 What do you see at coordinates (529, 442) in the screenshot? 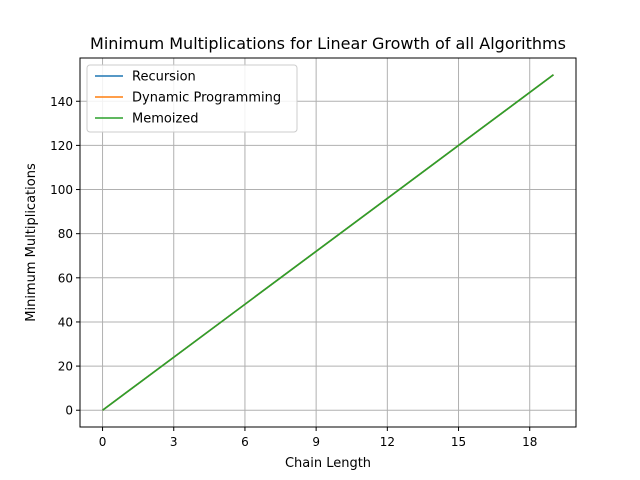
I see `x-tick-label: 18` at bounding box center [529, 442].